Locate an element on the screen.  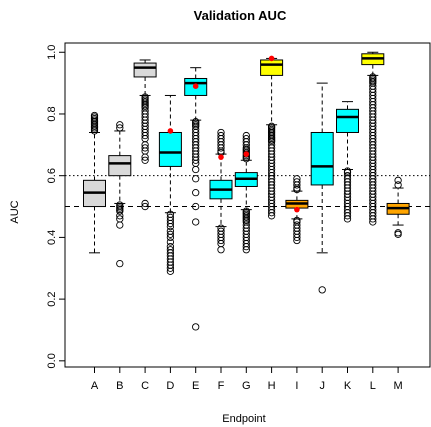
x-tick-label-H: H is located at coordinates (272, 386).